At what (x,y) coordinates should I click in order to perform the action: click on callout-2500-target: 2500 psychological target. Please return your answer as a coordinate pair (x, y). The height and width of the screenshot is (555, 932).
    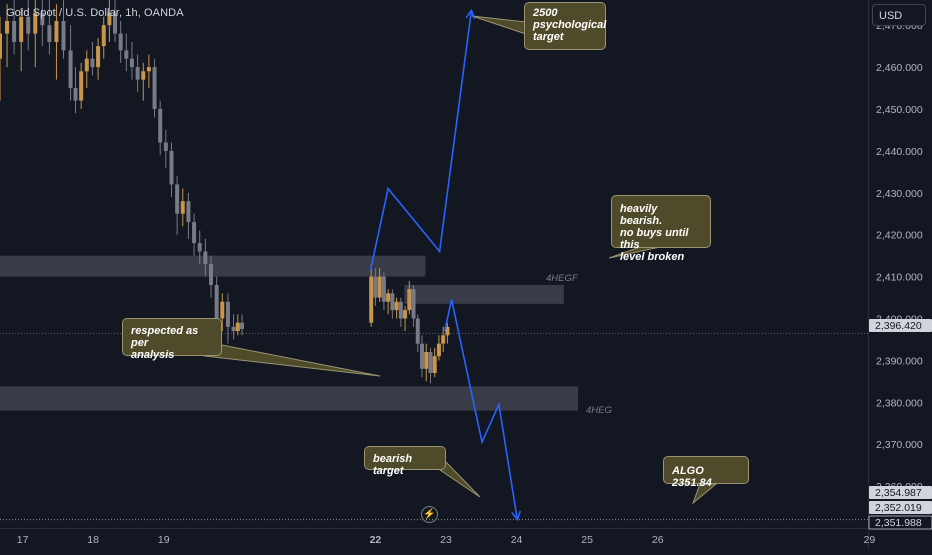
    Looking at the image, I should click on (565, 26).